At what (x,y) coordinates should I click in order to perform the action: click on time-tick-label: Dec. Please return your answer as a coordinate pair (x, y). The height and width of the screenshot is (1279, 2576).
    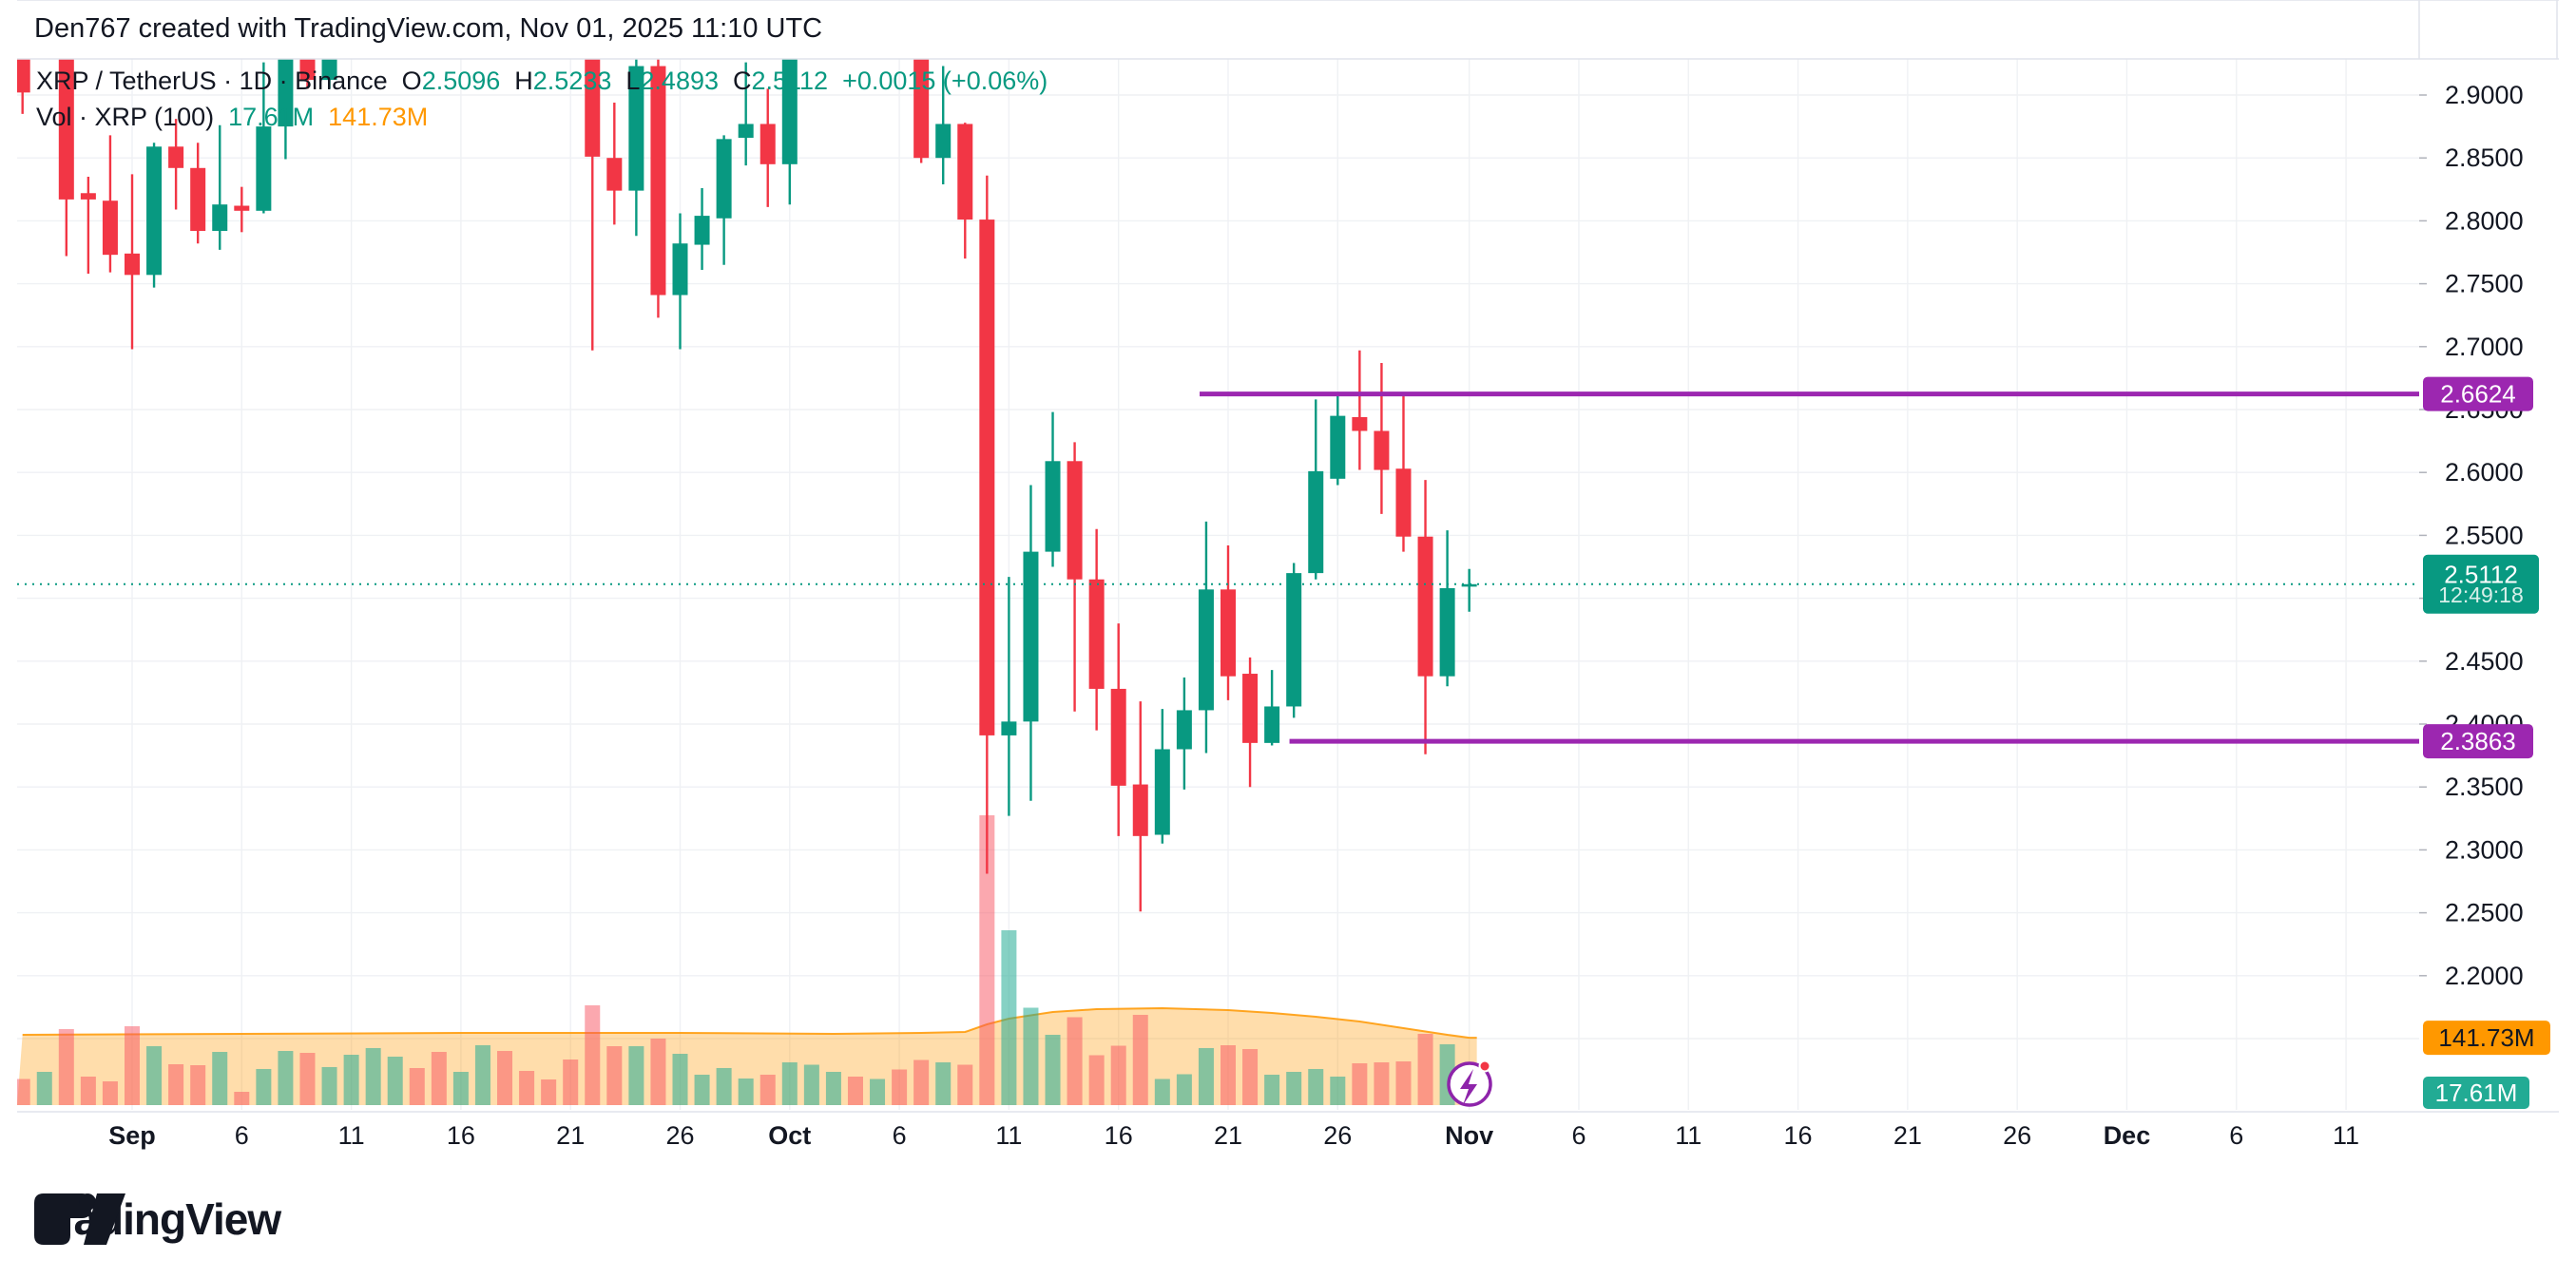
    Looking at the image, I should click on (2128, 1135).